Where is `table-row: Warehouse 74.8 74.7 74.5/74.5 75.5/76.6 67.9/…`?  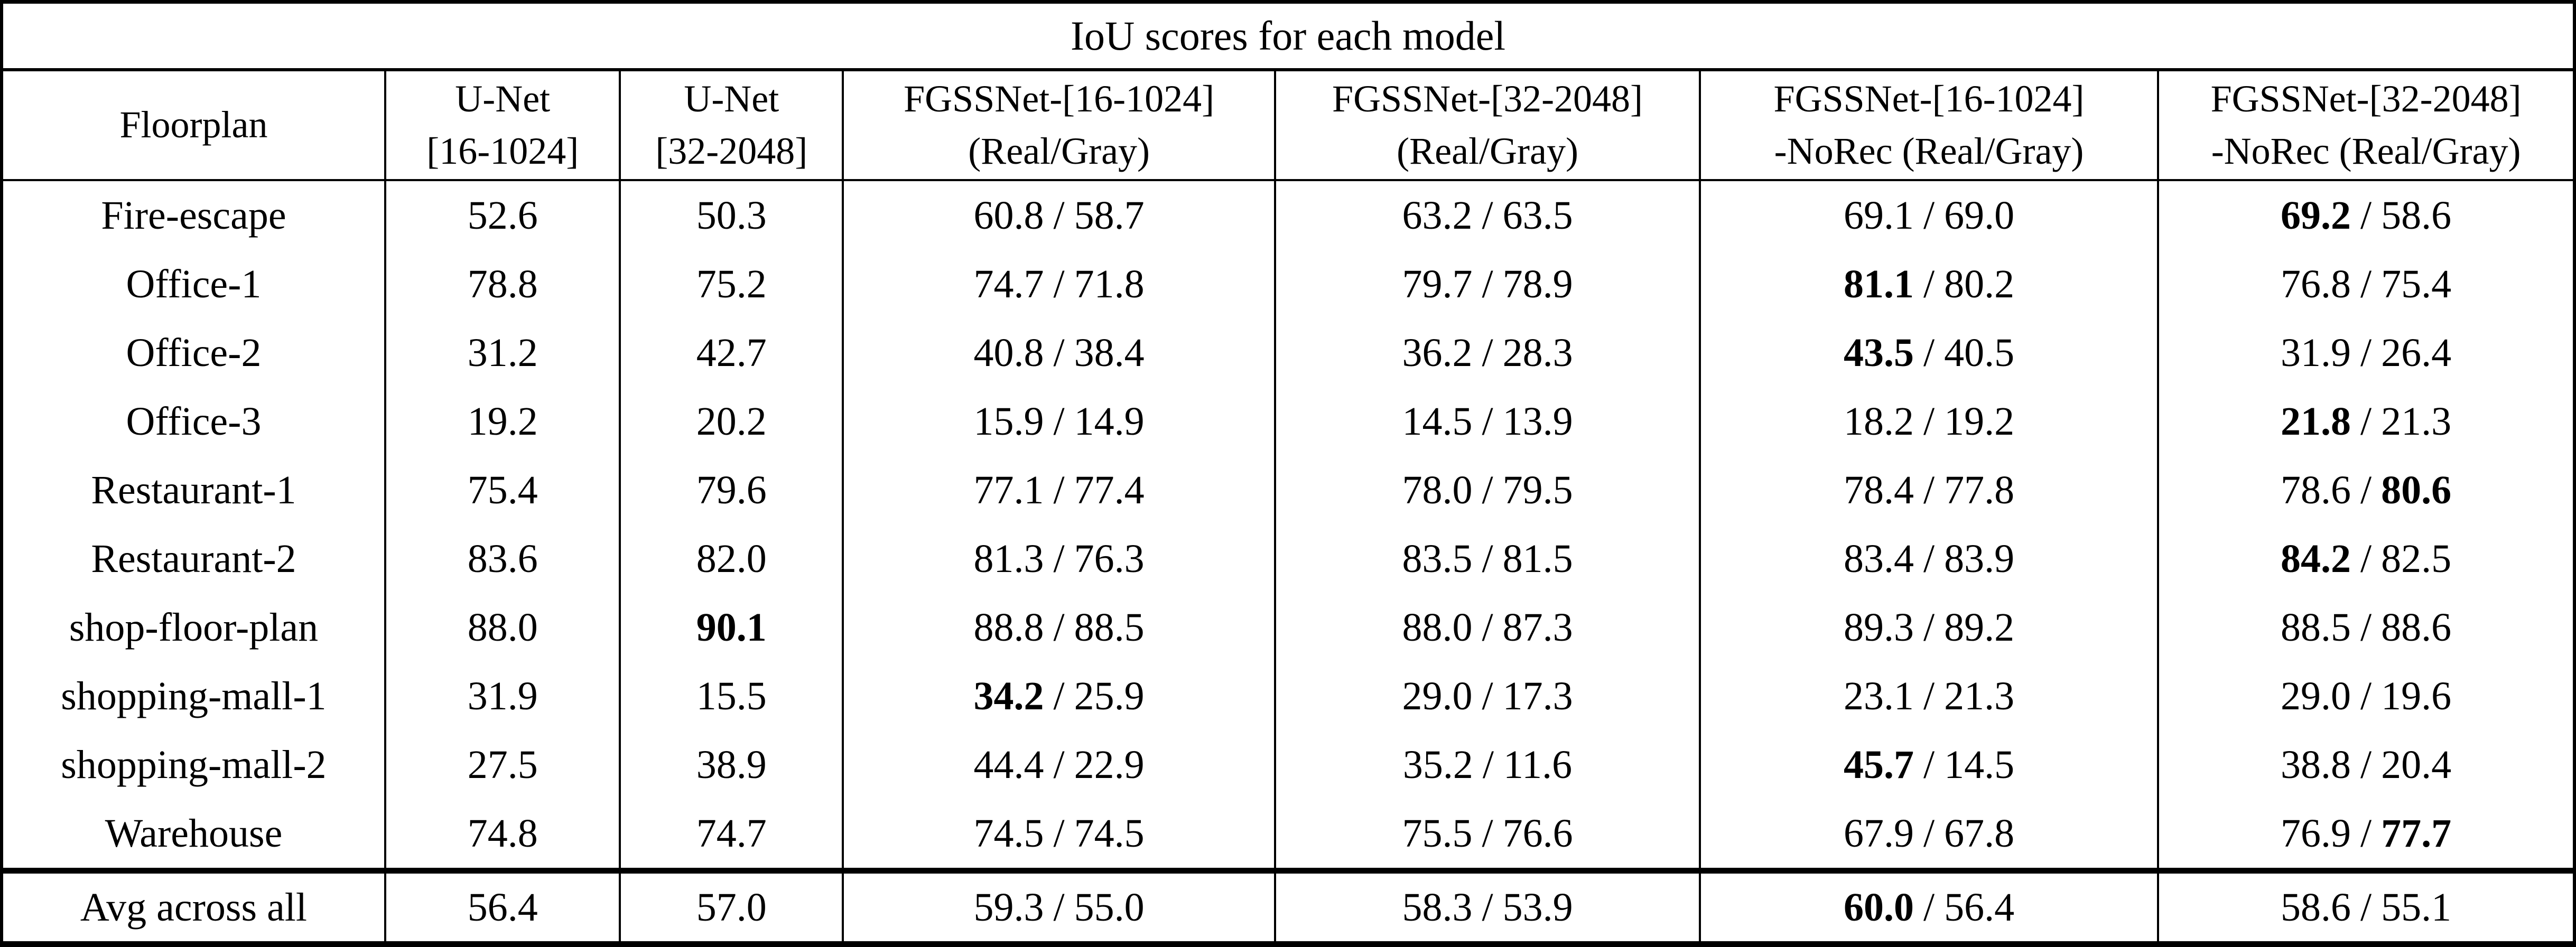 table-row: Warehouse 74.8 74.7 74.5/74.5 75.5/76.6 67.9/… is located at coordinates (1288, 835).